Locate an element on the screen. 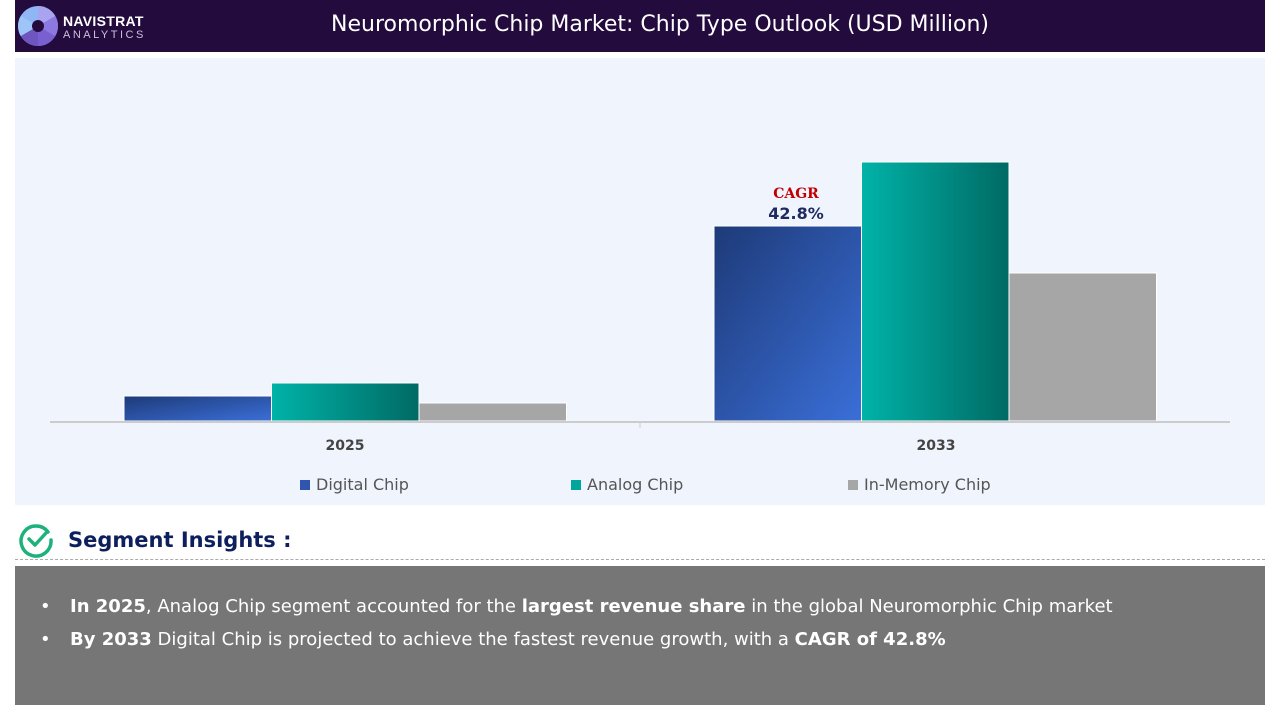 This screenshot has width=1280, height=720. legend-label: In-Memory Chip is located at coordinates (927, 484).